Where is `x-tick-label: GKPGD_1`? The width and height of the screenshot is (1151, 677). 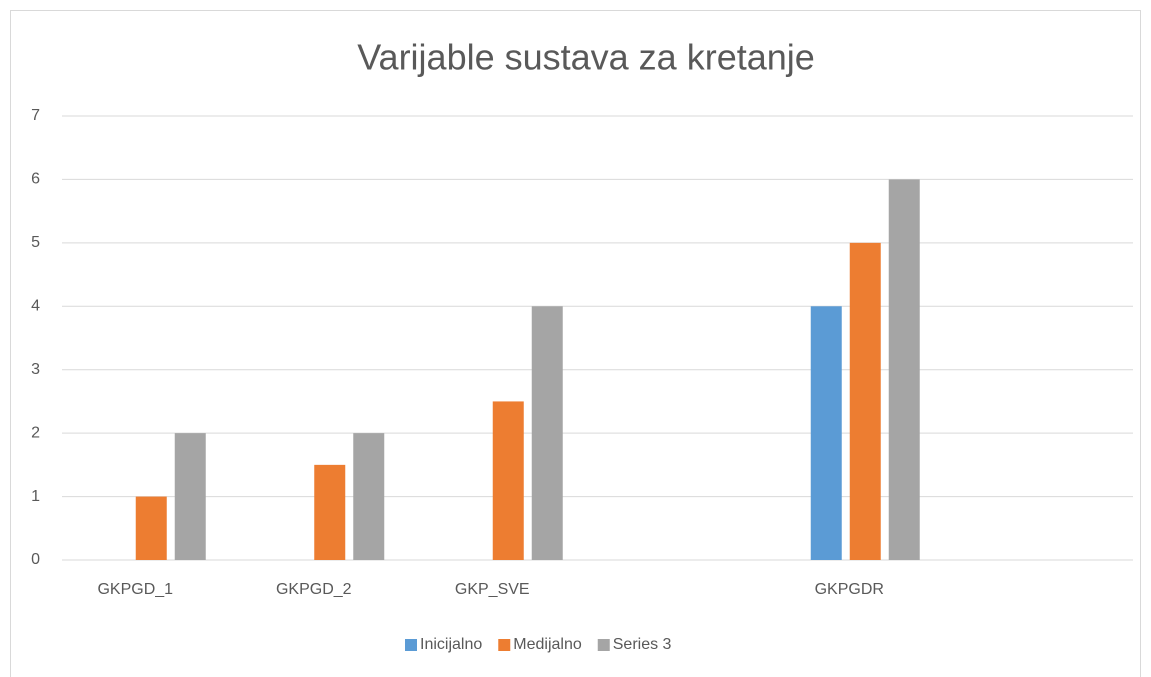
x-tick-label: GKPGD_1 is located at coordinates (135, 589).